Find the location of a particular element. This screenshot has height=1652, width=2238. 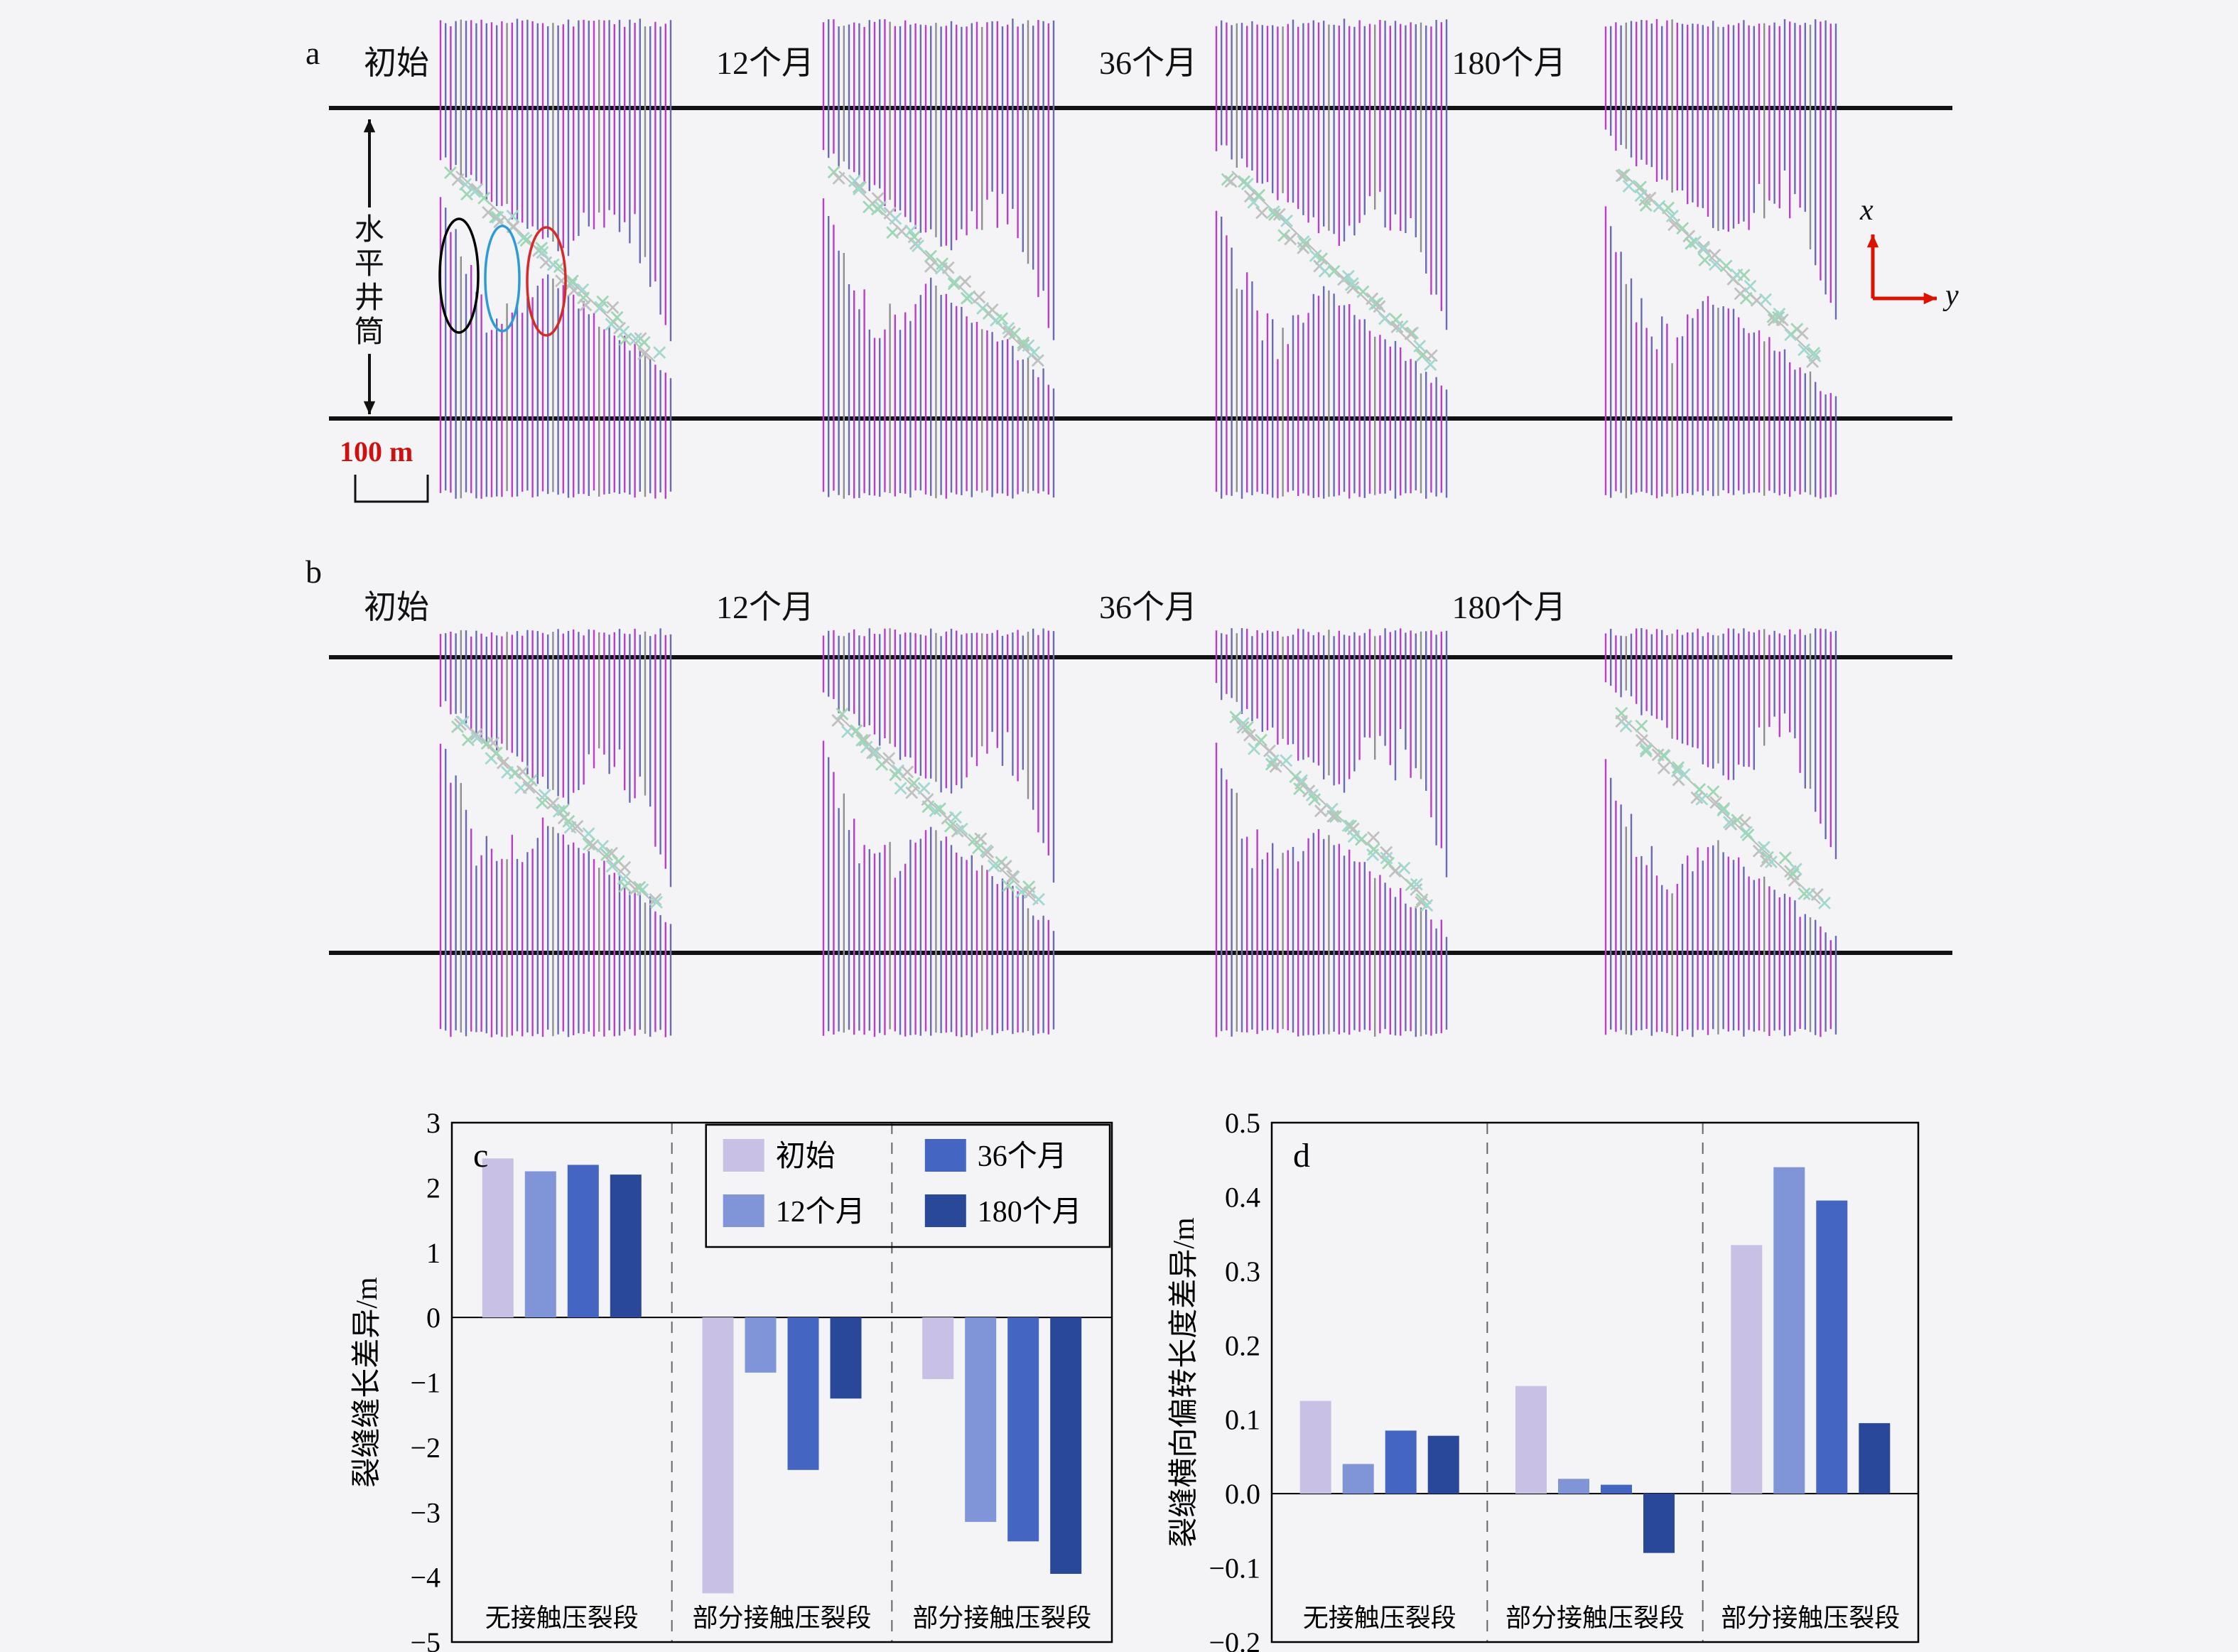

annotation-ellipse is located at coordinates (502, 279).